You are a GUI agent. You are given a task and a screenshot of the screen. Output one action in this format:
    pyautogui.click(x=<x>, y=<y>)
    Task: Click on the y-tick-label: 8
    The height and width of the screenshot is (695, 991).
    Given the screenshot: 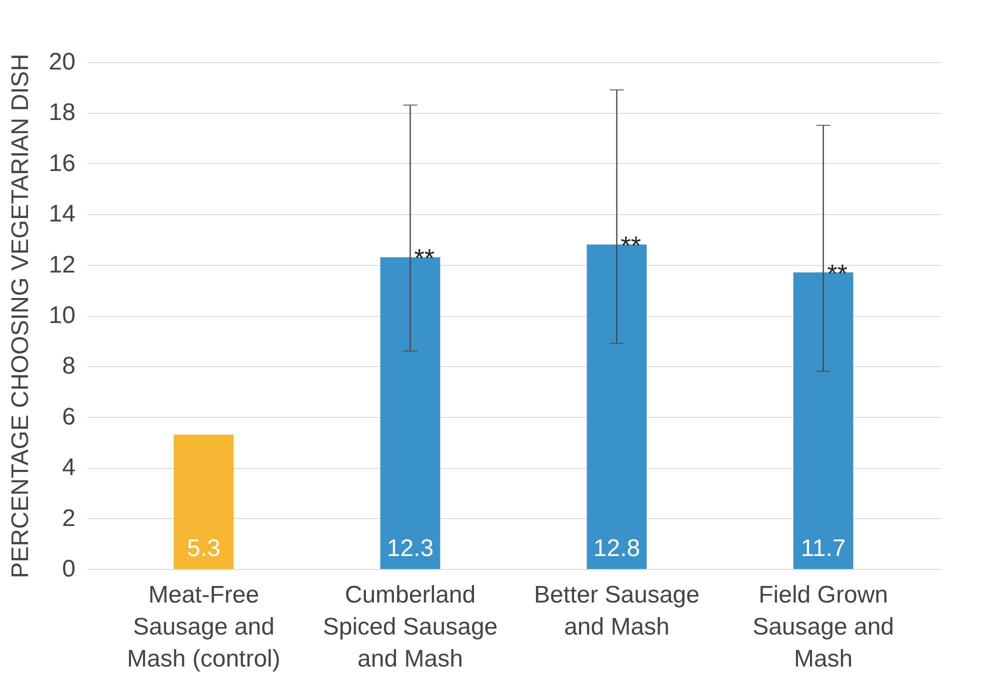 What is the action you would take?
    pyautogui.click(x=69, y=366)
    